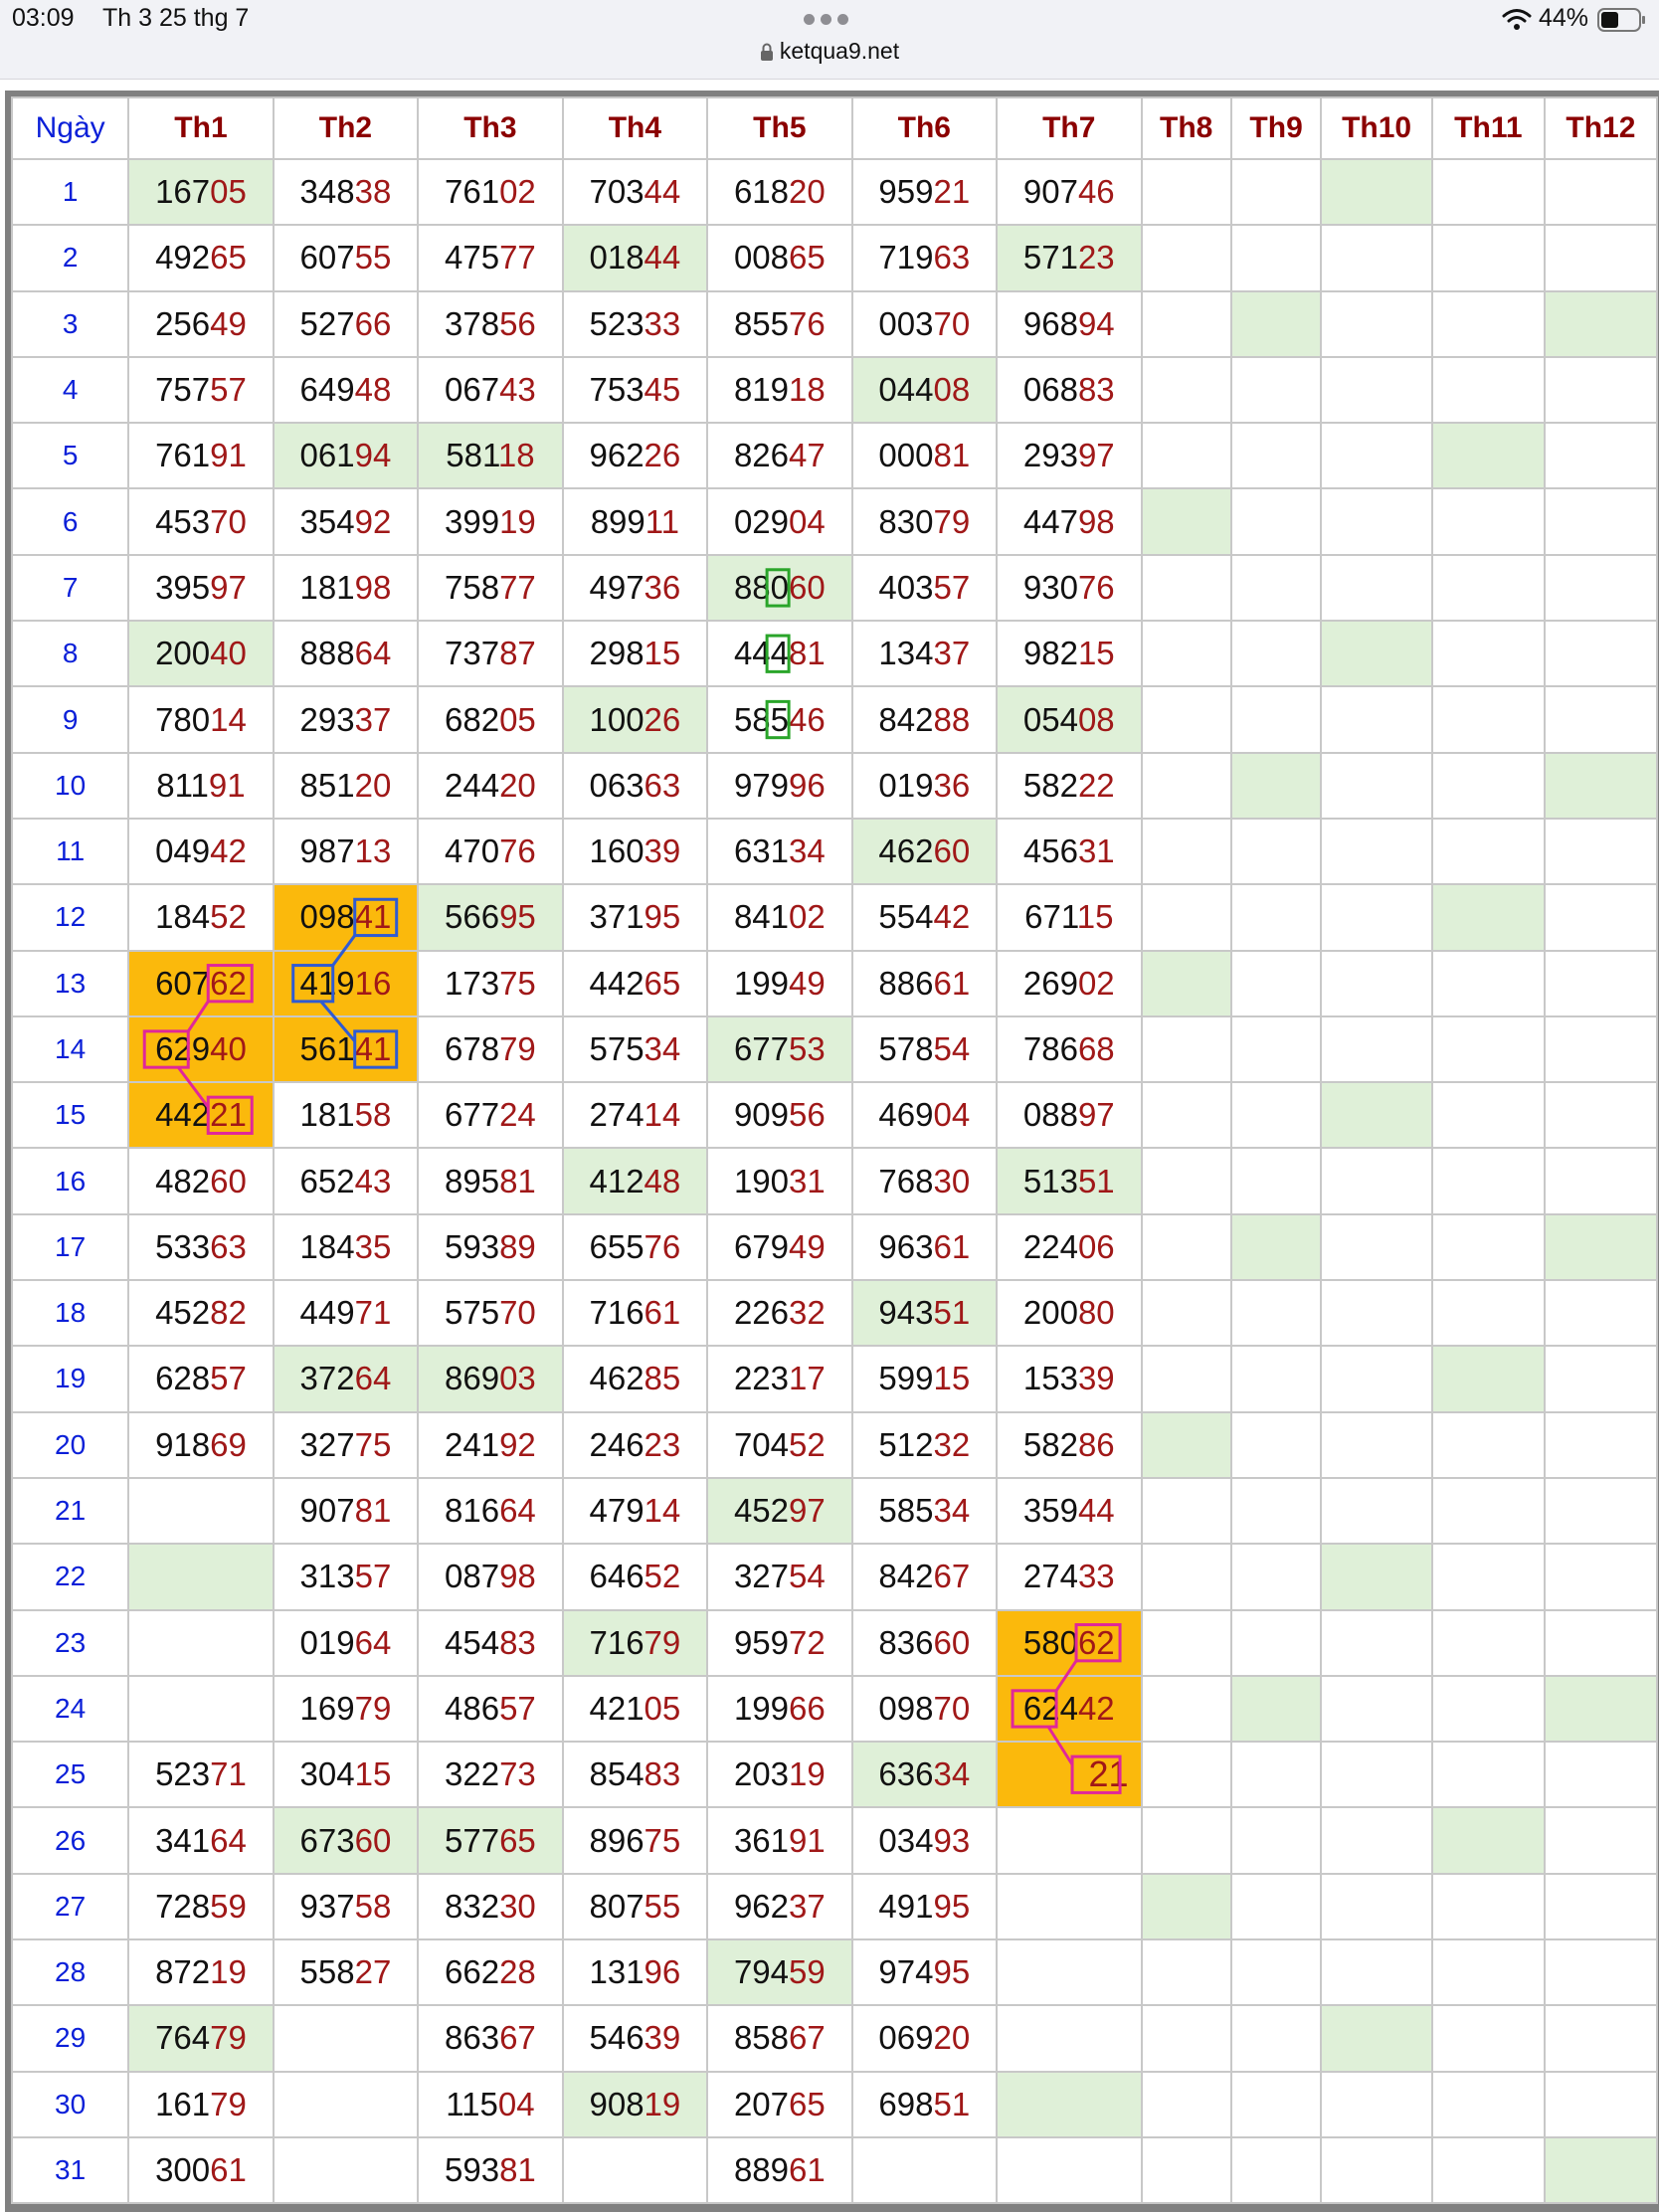  I want to click on status-bar: 03:09 Th 3 25 thg 7 44% ketqua9.net, so click(829, 40).